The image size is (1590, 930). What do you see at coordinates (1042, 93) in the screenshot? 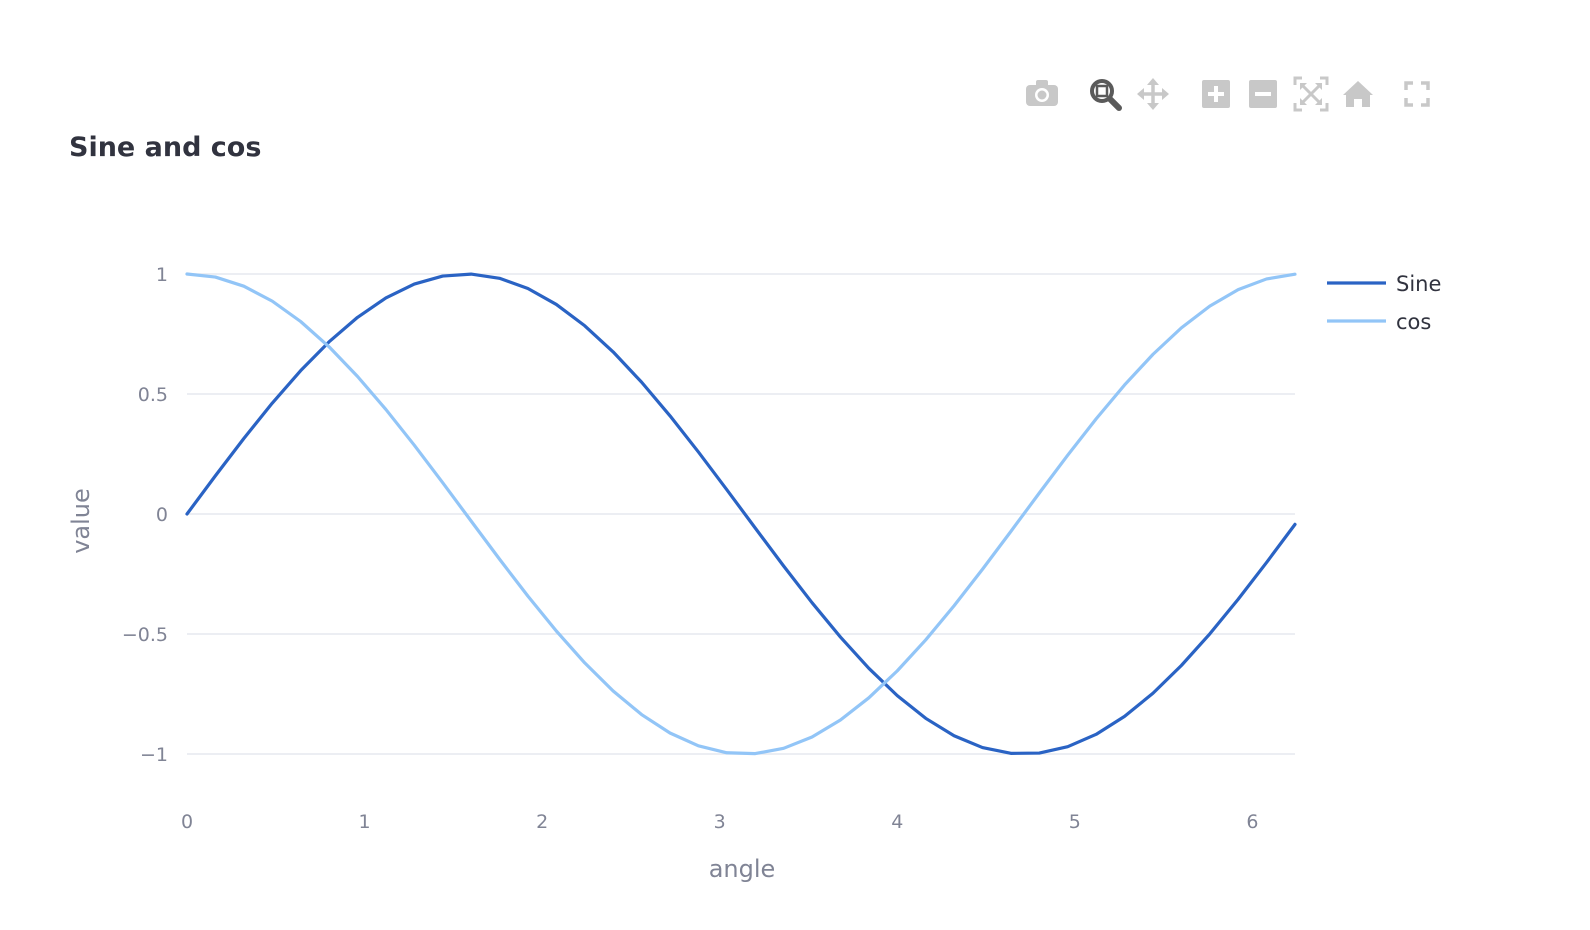
I see `camera-icon` at bounding box center [1042, 93].